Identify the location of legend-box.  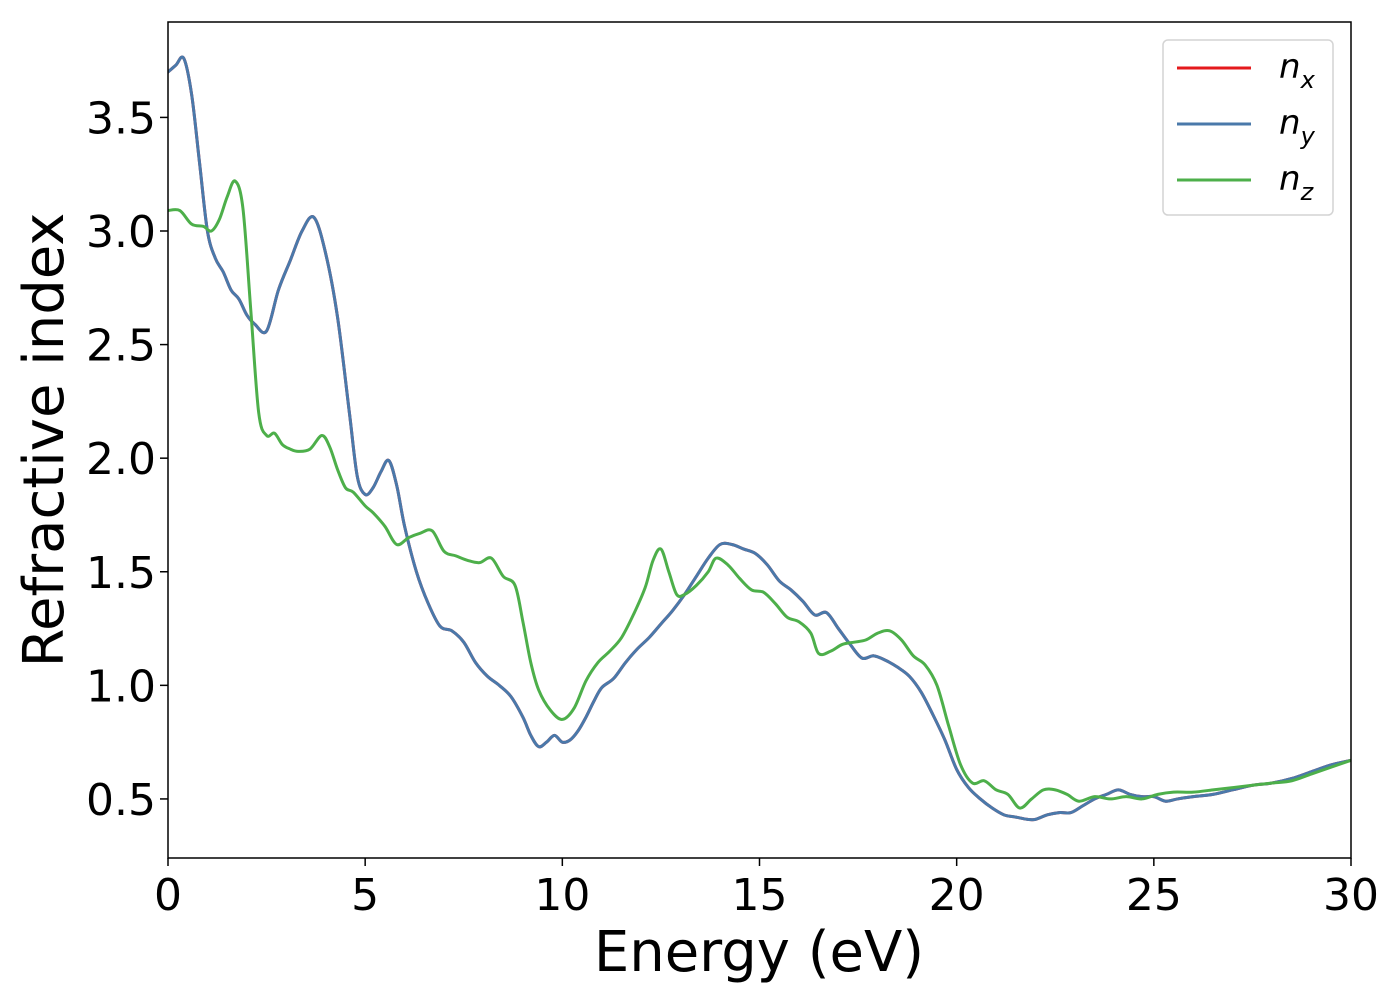
(1248, 127).